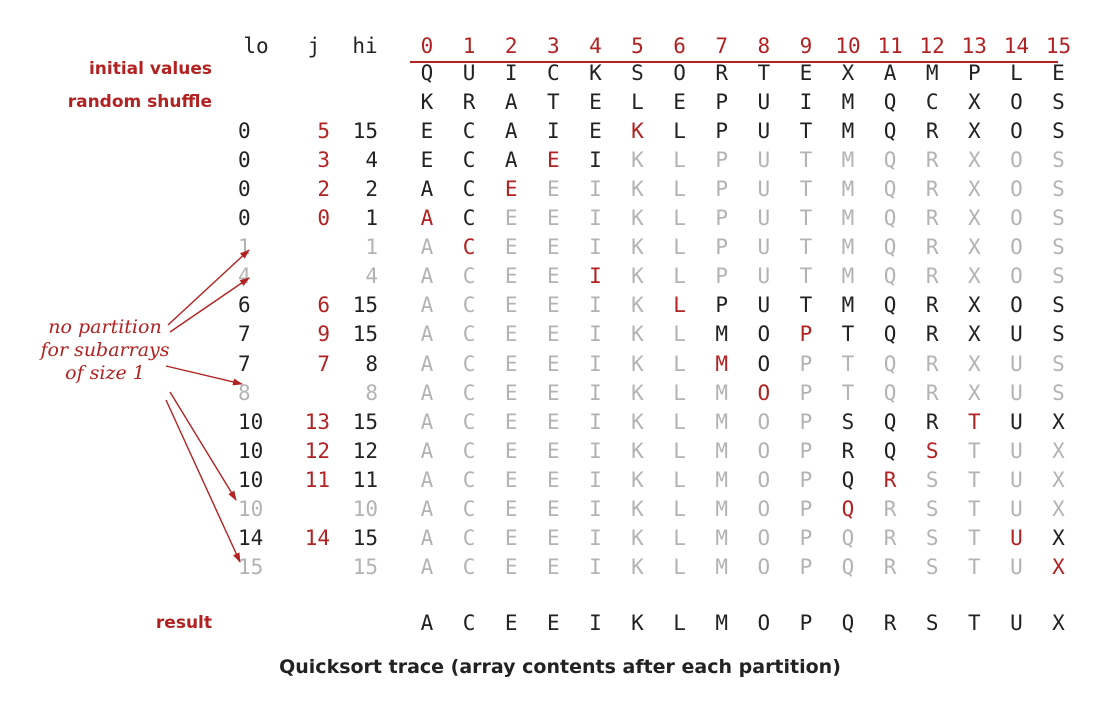  Describe the element at coordinates (203, 446) in the screenshot. I see `arrow-to-row-lo10` at that location.